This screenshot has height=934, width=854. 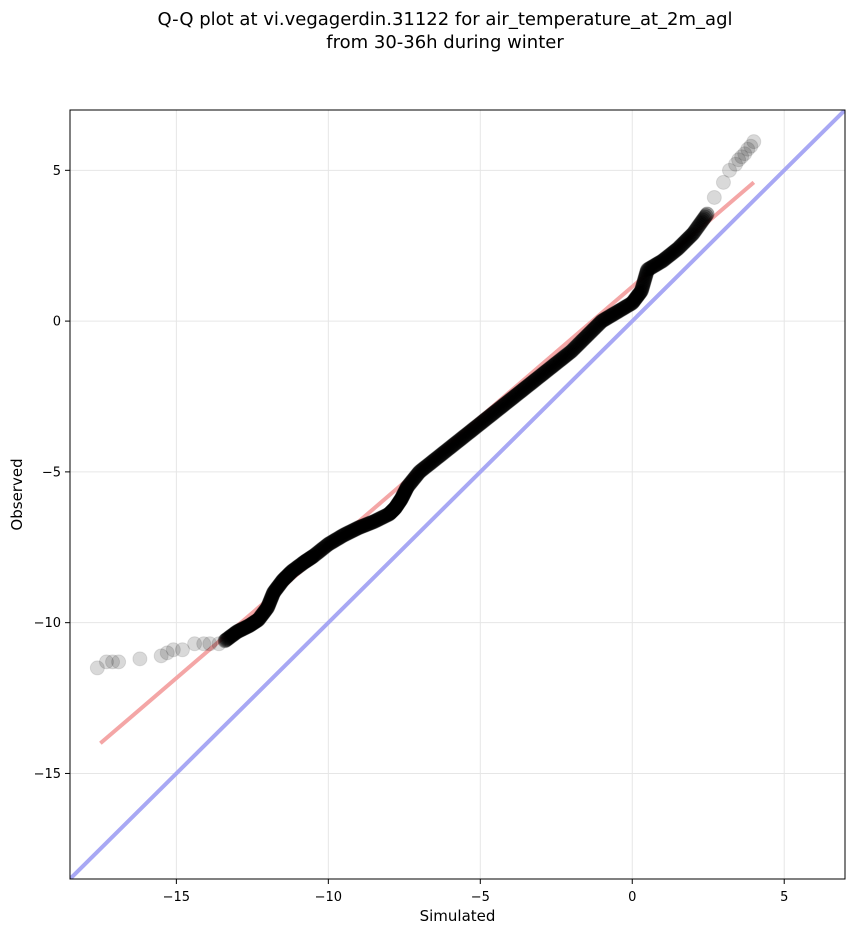 I want to click on x-tick-label: −10, so click(x=328, y=897).